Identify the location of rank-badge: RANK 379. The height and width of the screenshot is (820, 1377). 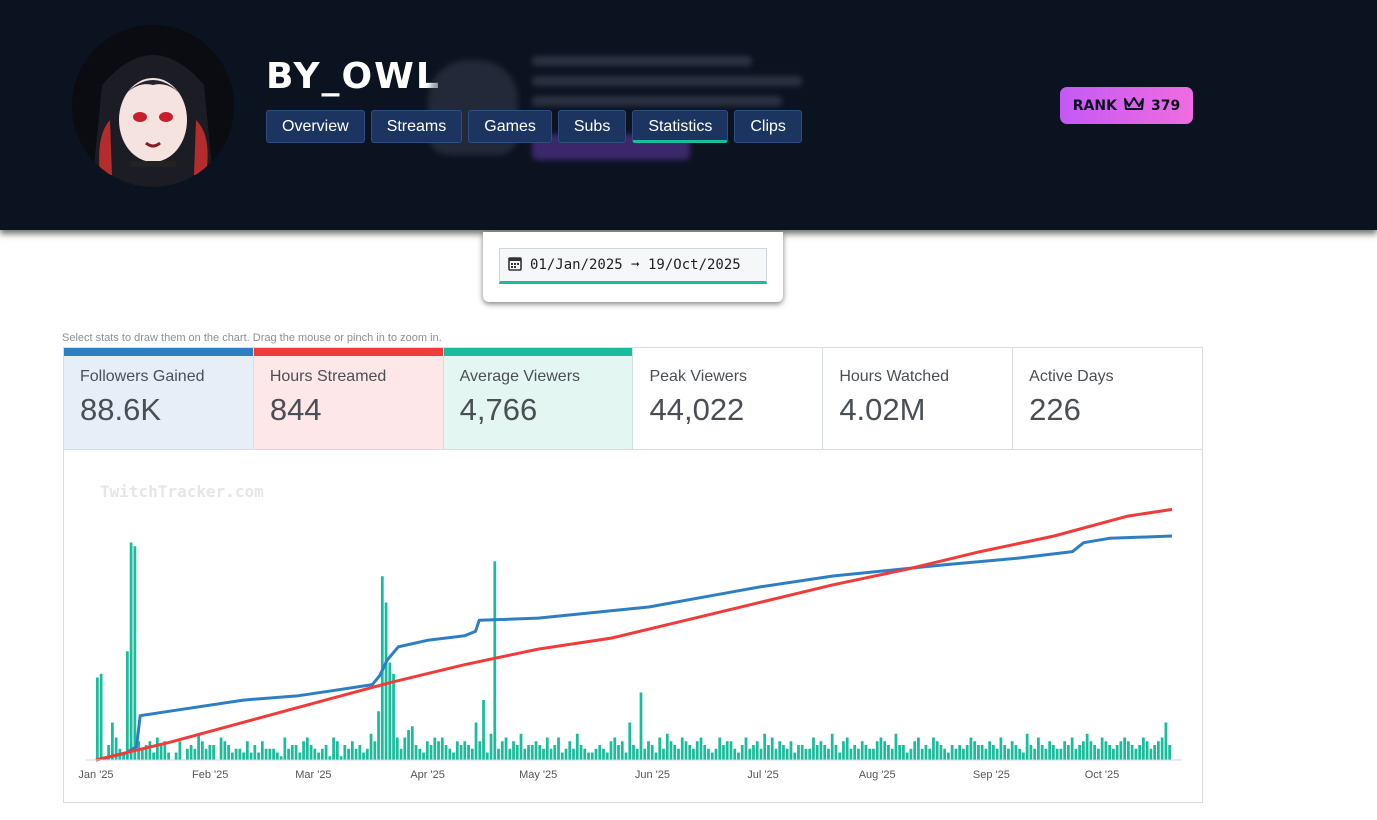
(1126, 105).